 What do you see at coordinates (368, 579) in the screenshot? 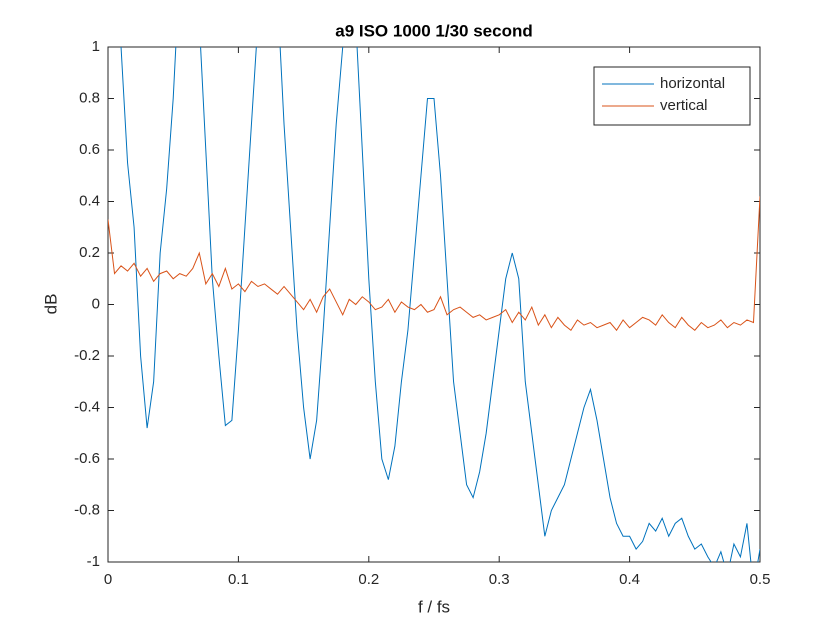
I see `x-tick-label: 0.2` at bounding box center [368, 579].